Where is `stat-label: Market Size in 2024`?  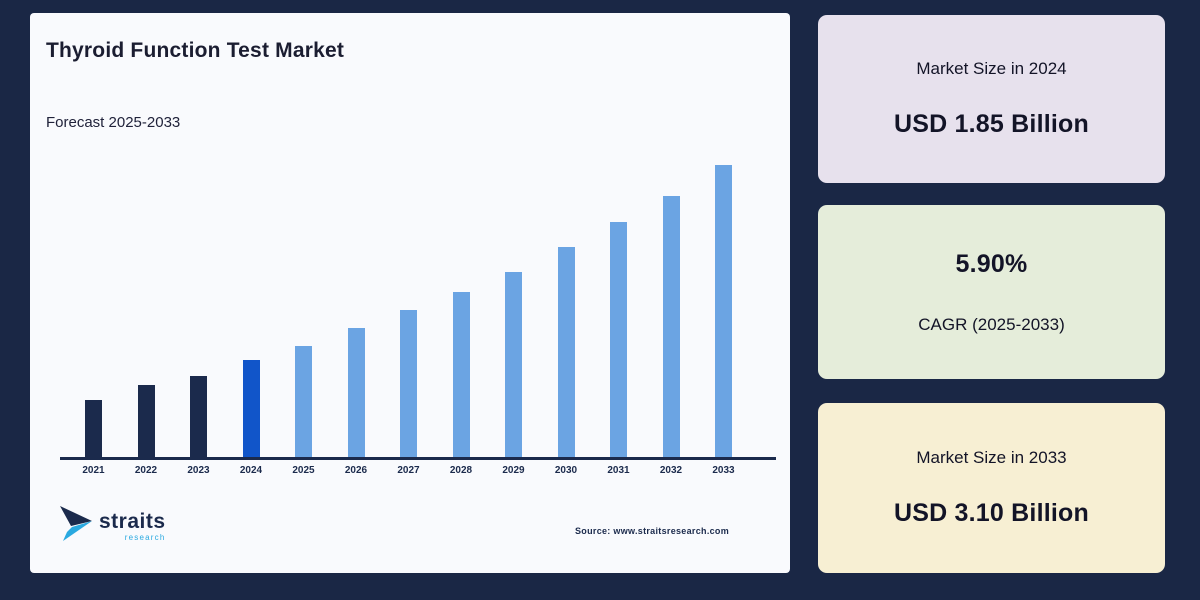
stat-label: Market Size in 2024 is located at coordinates (991, 68).